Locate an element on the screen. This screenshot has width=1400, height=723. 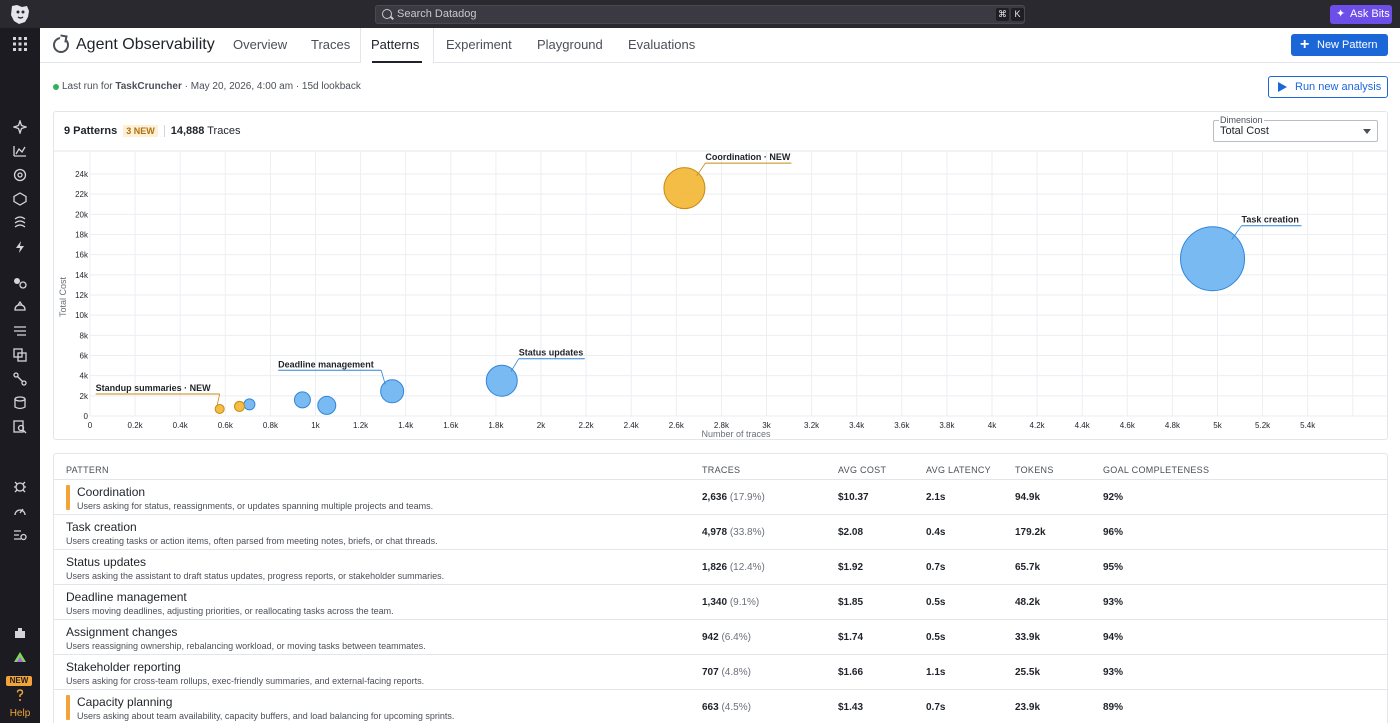
x-tick-label: 2.2k is located at coordinates (587, 425).